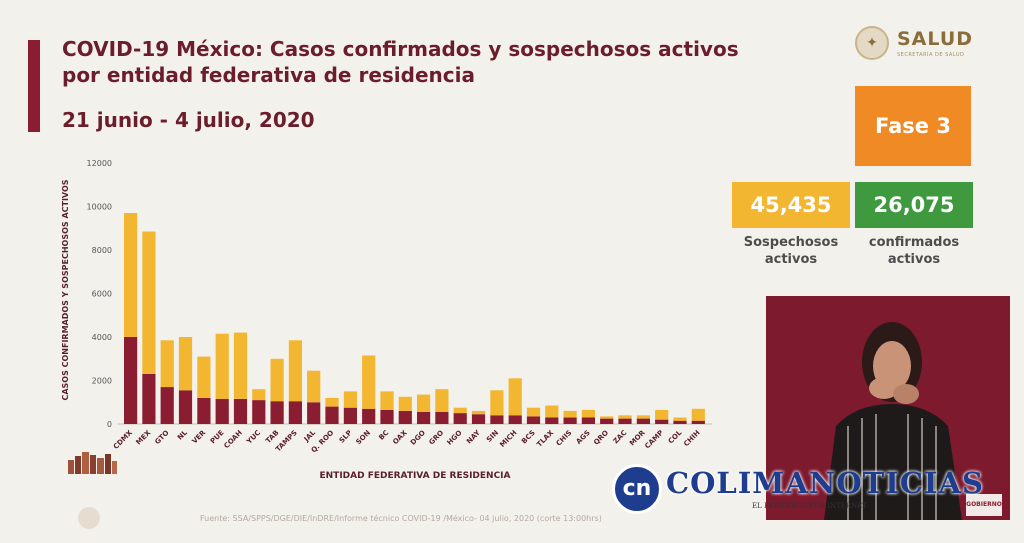 This screenshot has width=1024, height=543. Describe the element at coordinates (625, 421) in the screenshot. I see `bar-confirmed-zac` at that location.